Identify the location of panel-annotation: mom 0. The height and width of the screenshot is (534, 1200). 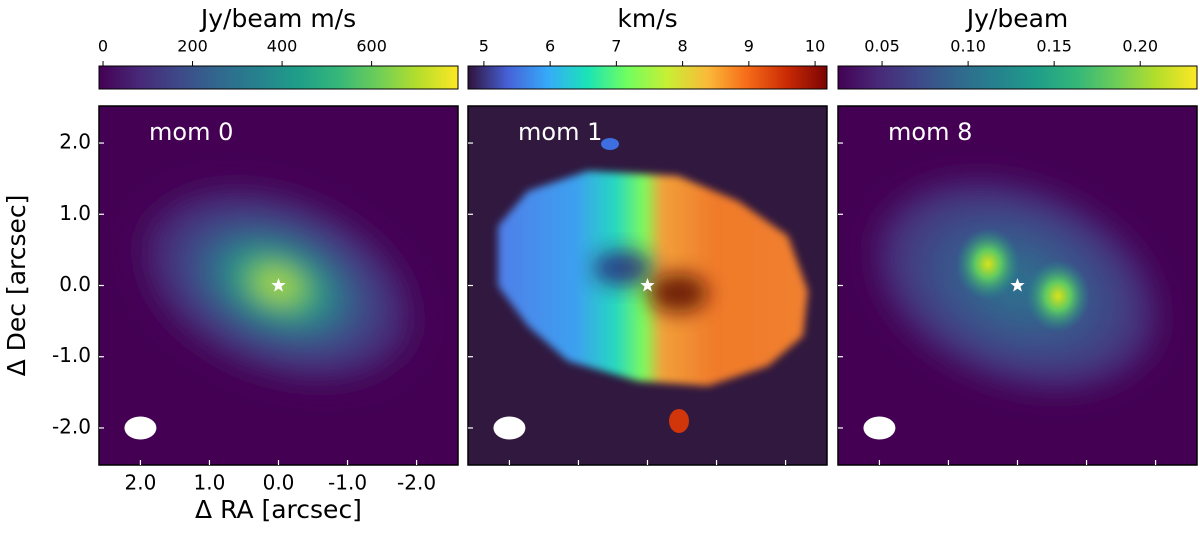
(191, 132).